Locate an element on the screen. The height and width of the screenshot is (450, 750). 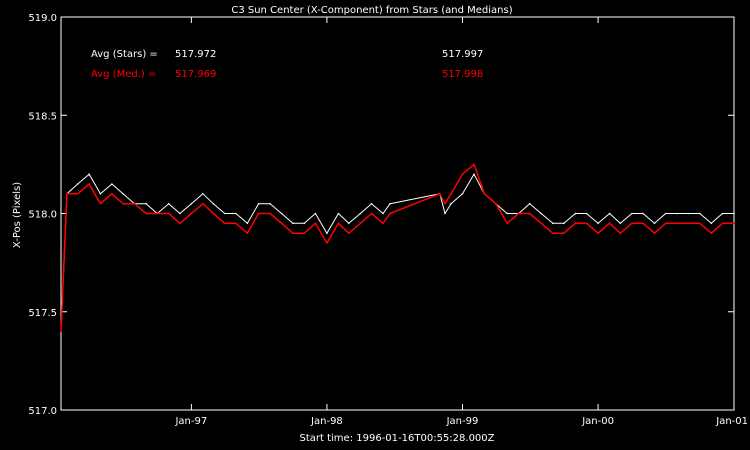
x-axis-label: Start time: 1996-01-16T00:55:28.000Z is located at coordinates (397, 438).